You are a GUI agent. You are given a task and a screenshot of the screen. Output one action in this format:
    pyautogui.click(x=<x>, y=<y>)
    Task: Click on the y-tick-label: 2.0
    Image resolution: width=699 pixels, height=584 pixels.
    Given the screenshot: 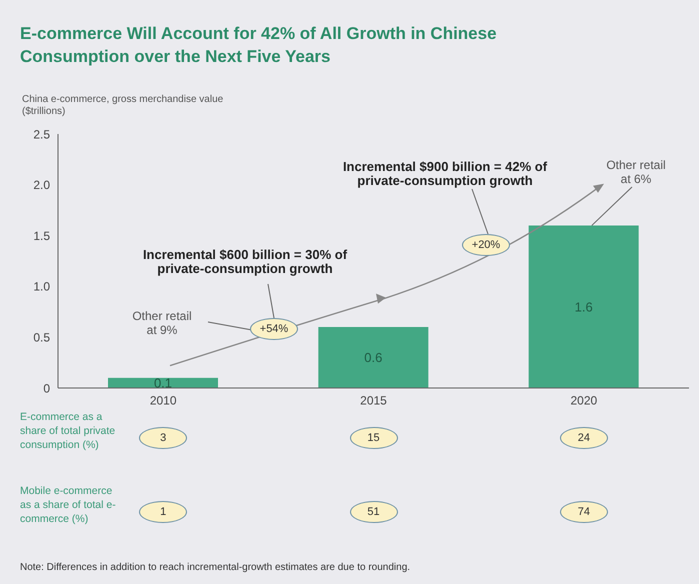 What is the action you would take?
    pyautogui.click(x=41, y=185)
    